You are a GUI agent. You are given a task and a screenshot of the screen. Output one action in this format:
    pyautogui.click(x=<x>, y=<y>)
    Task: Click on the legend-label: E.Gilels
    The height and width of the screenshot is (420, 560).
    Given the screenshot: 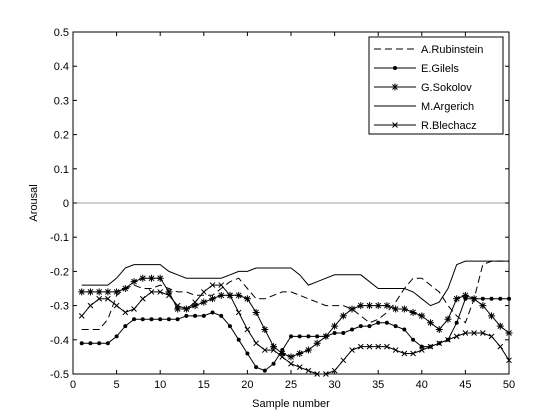 What is the action you would take?
    pyautogui.click(x=440, y=69)
    